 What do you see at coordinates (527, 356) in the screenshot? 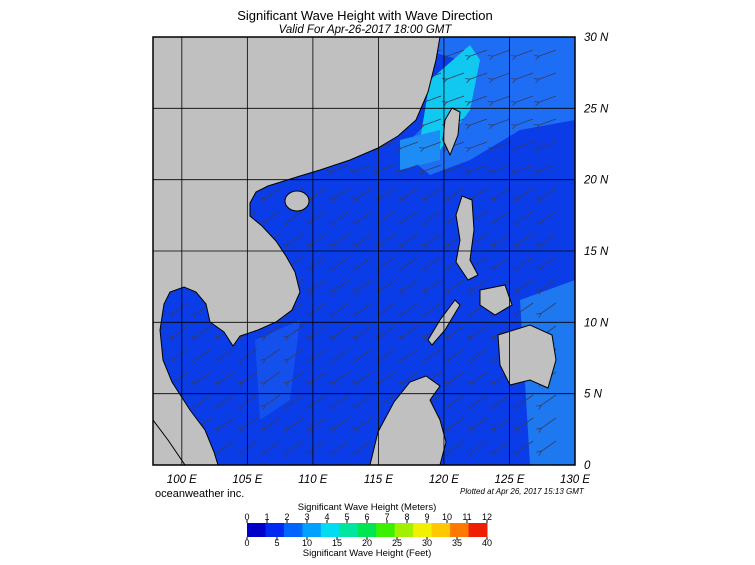
I see `land-mindanao` at bounding box center [527, 356].